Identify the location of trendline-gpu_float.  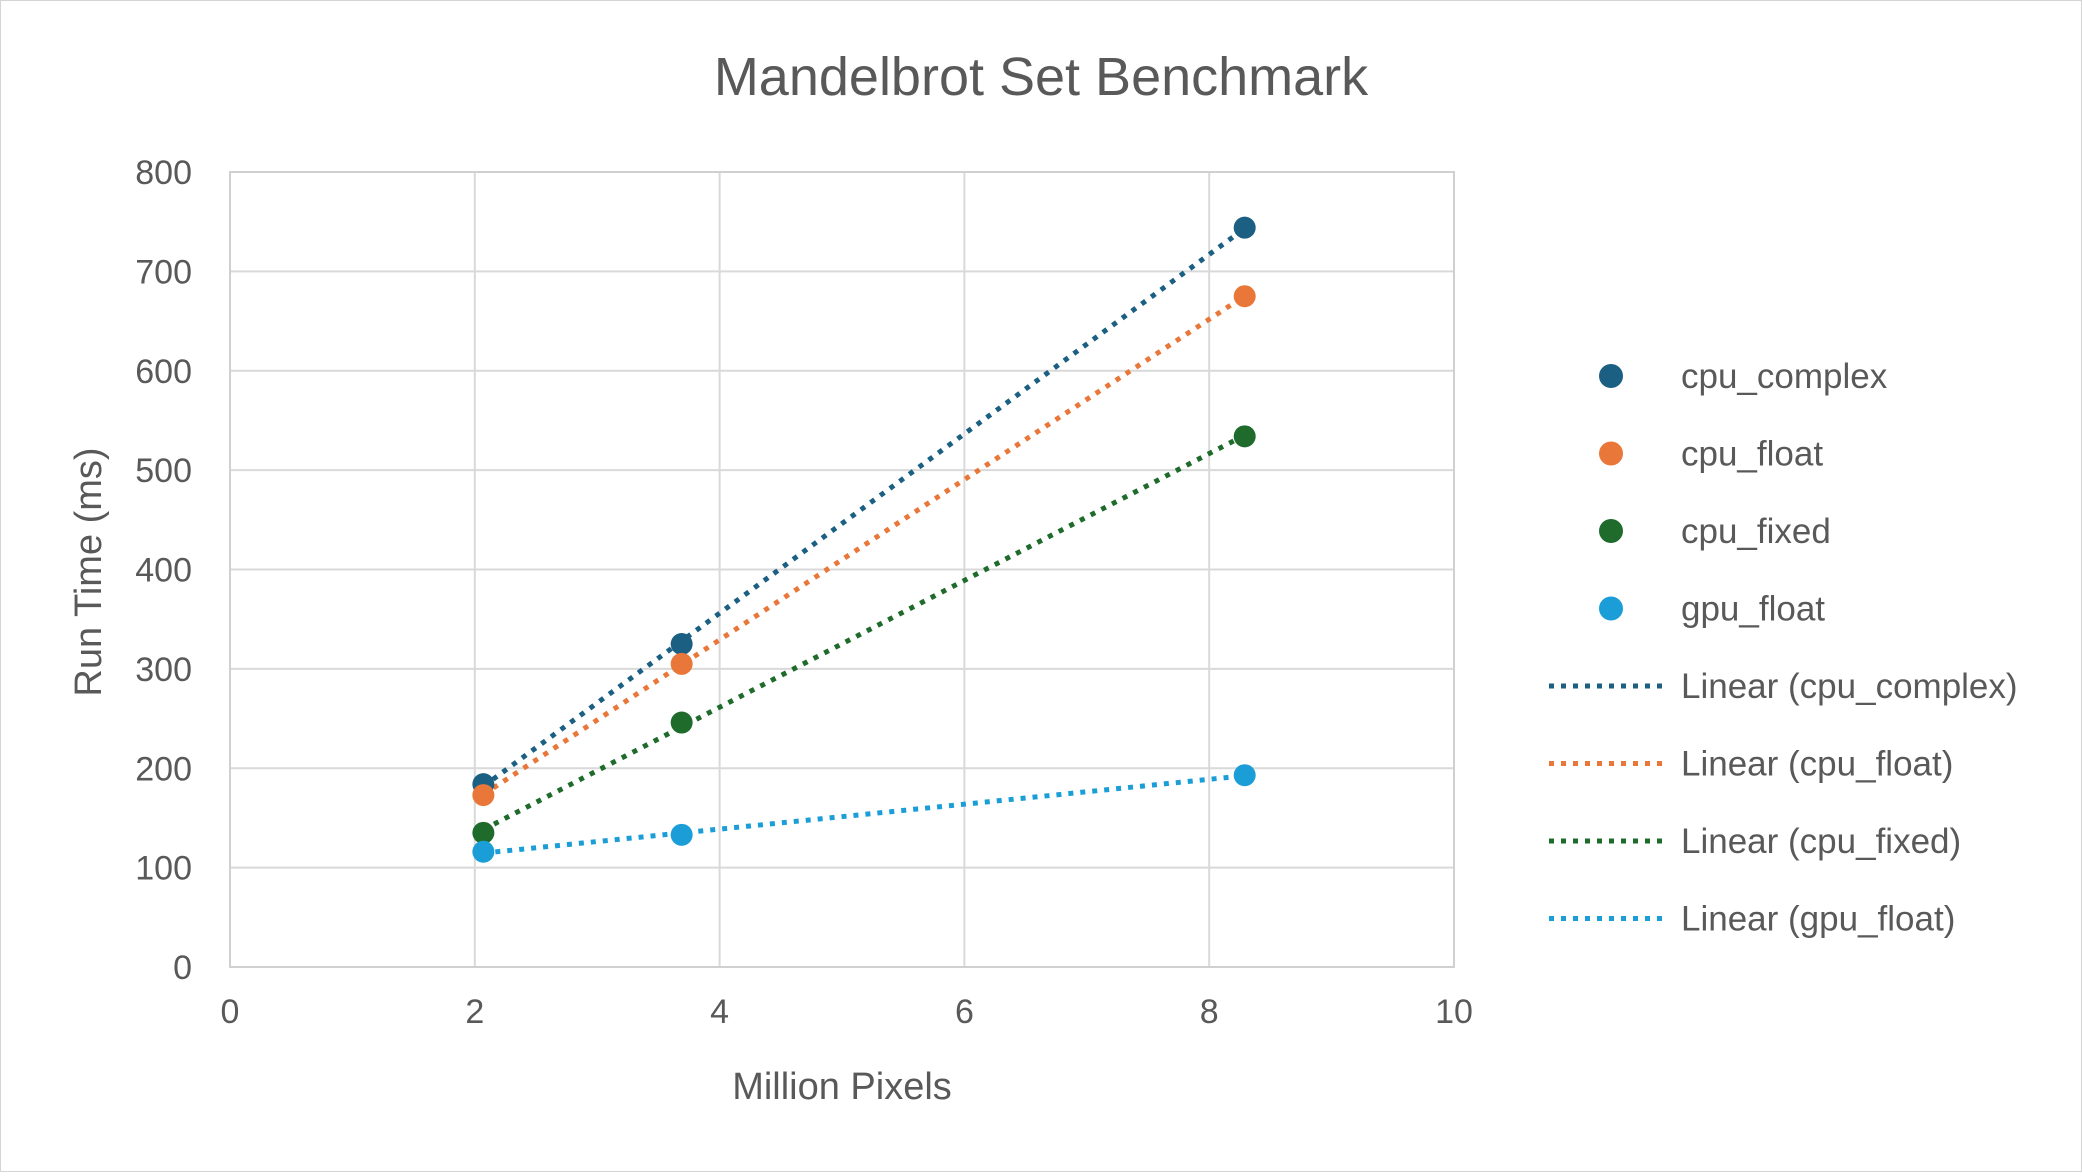
(864, 814).